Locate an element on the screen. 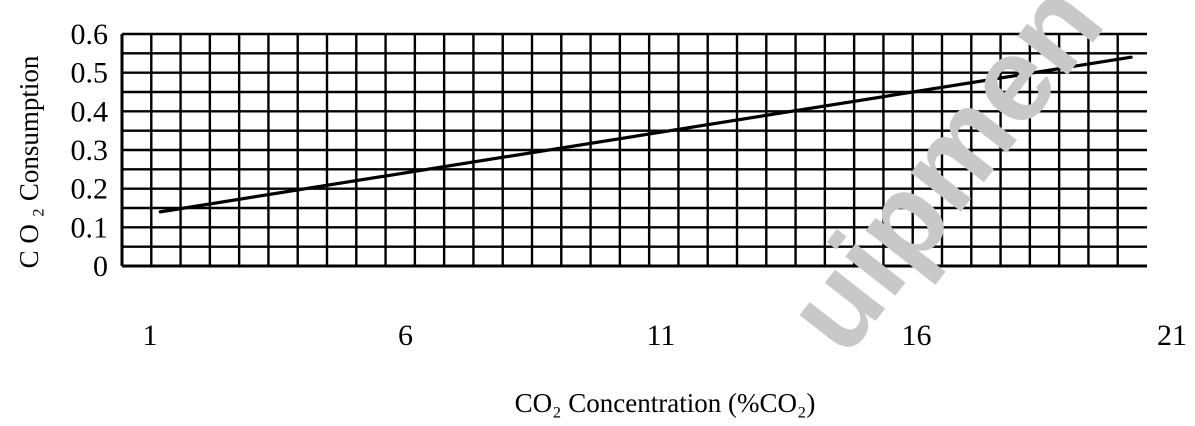 Image resolution: width=1195 pixels, height=426 pixels. y-tick-labels: 0 0.1 0.2 0.3 0.4 0.5 0.6 is located at coordinates (90, 150).